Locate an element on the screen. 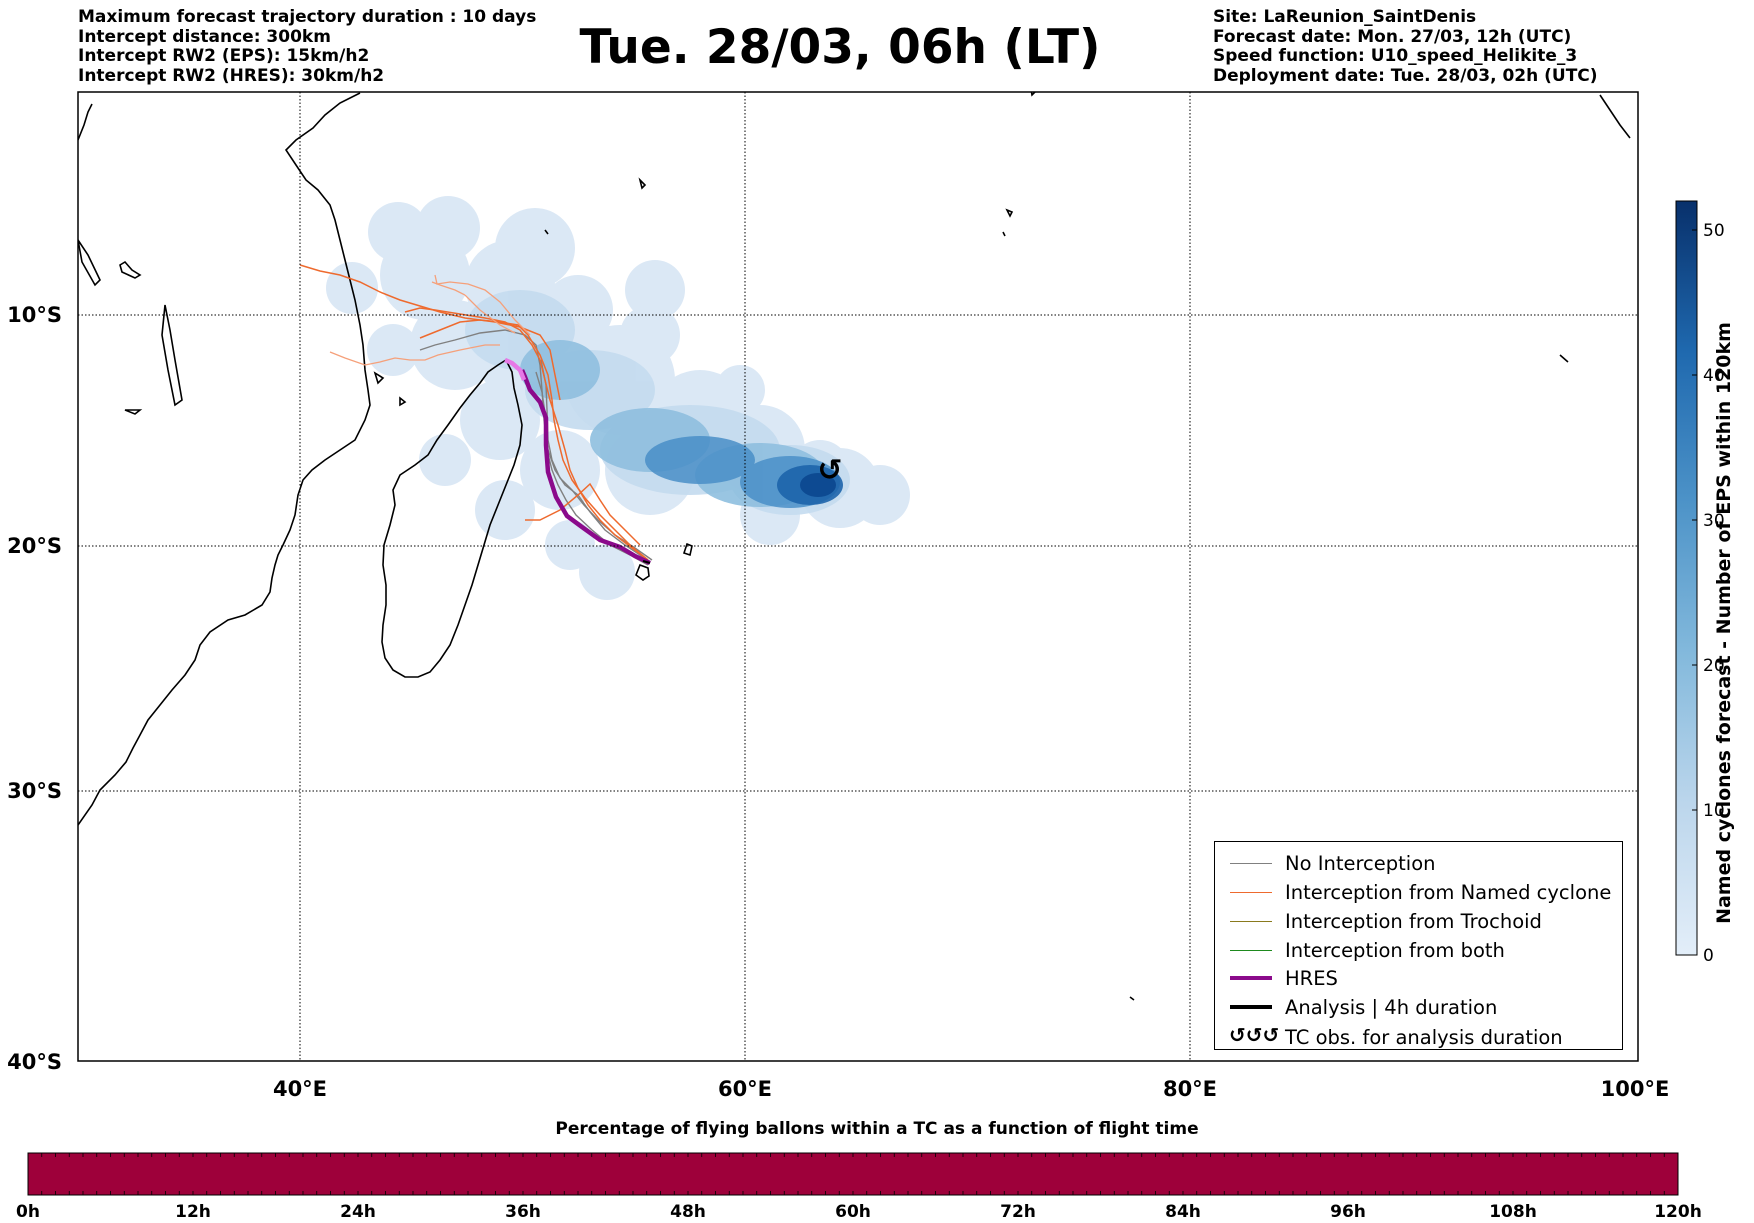  header-line: Intercept distance: 300km is located at coordinates (204, 36).